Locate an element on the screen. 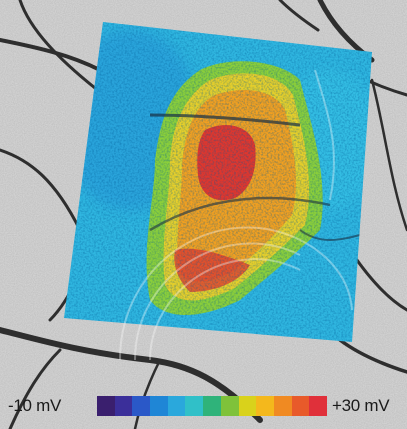 Image resolution: width=407 pixels, height=429 pixels. colorbar-max-label: +30 mV is located at coordinates (361, 405).